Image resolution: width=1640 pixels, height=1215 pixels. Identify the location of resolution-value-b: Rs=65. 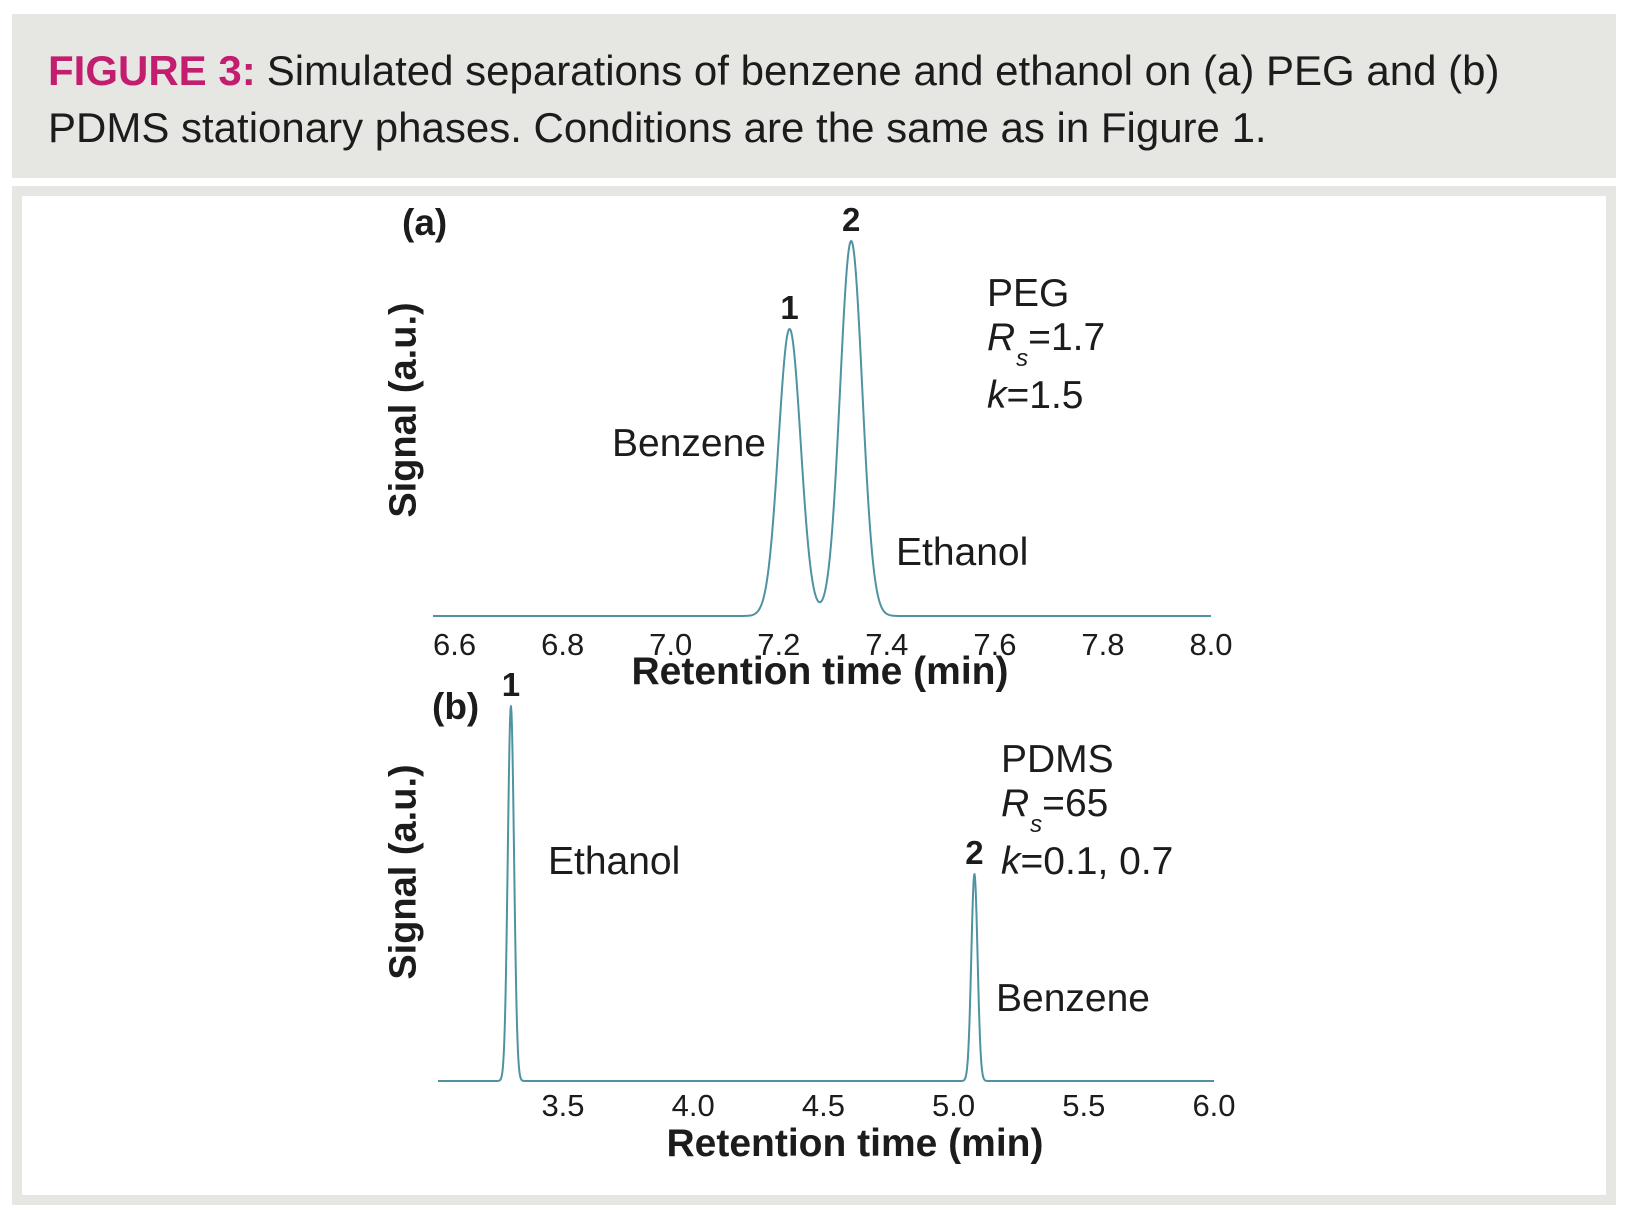
(1087, 811).